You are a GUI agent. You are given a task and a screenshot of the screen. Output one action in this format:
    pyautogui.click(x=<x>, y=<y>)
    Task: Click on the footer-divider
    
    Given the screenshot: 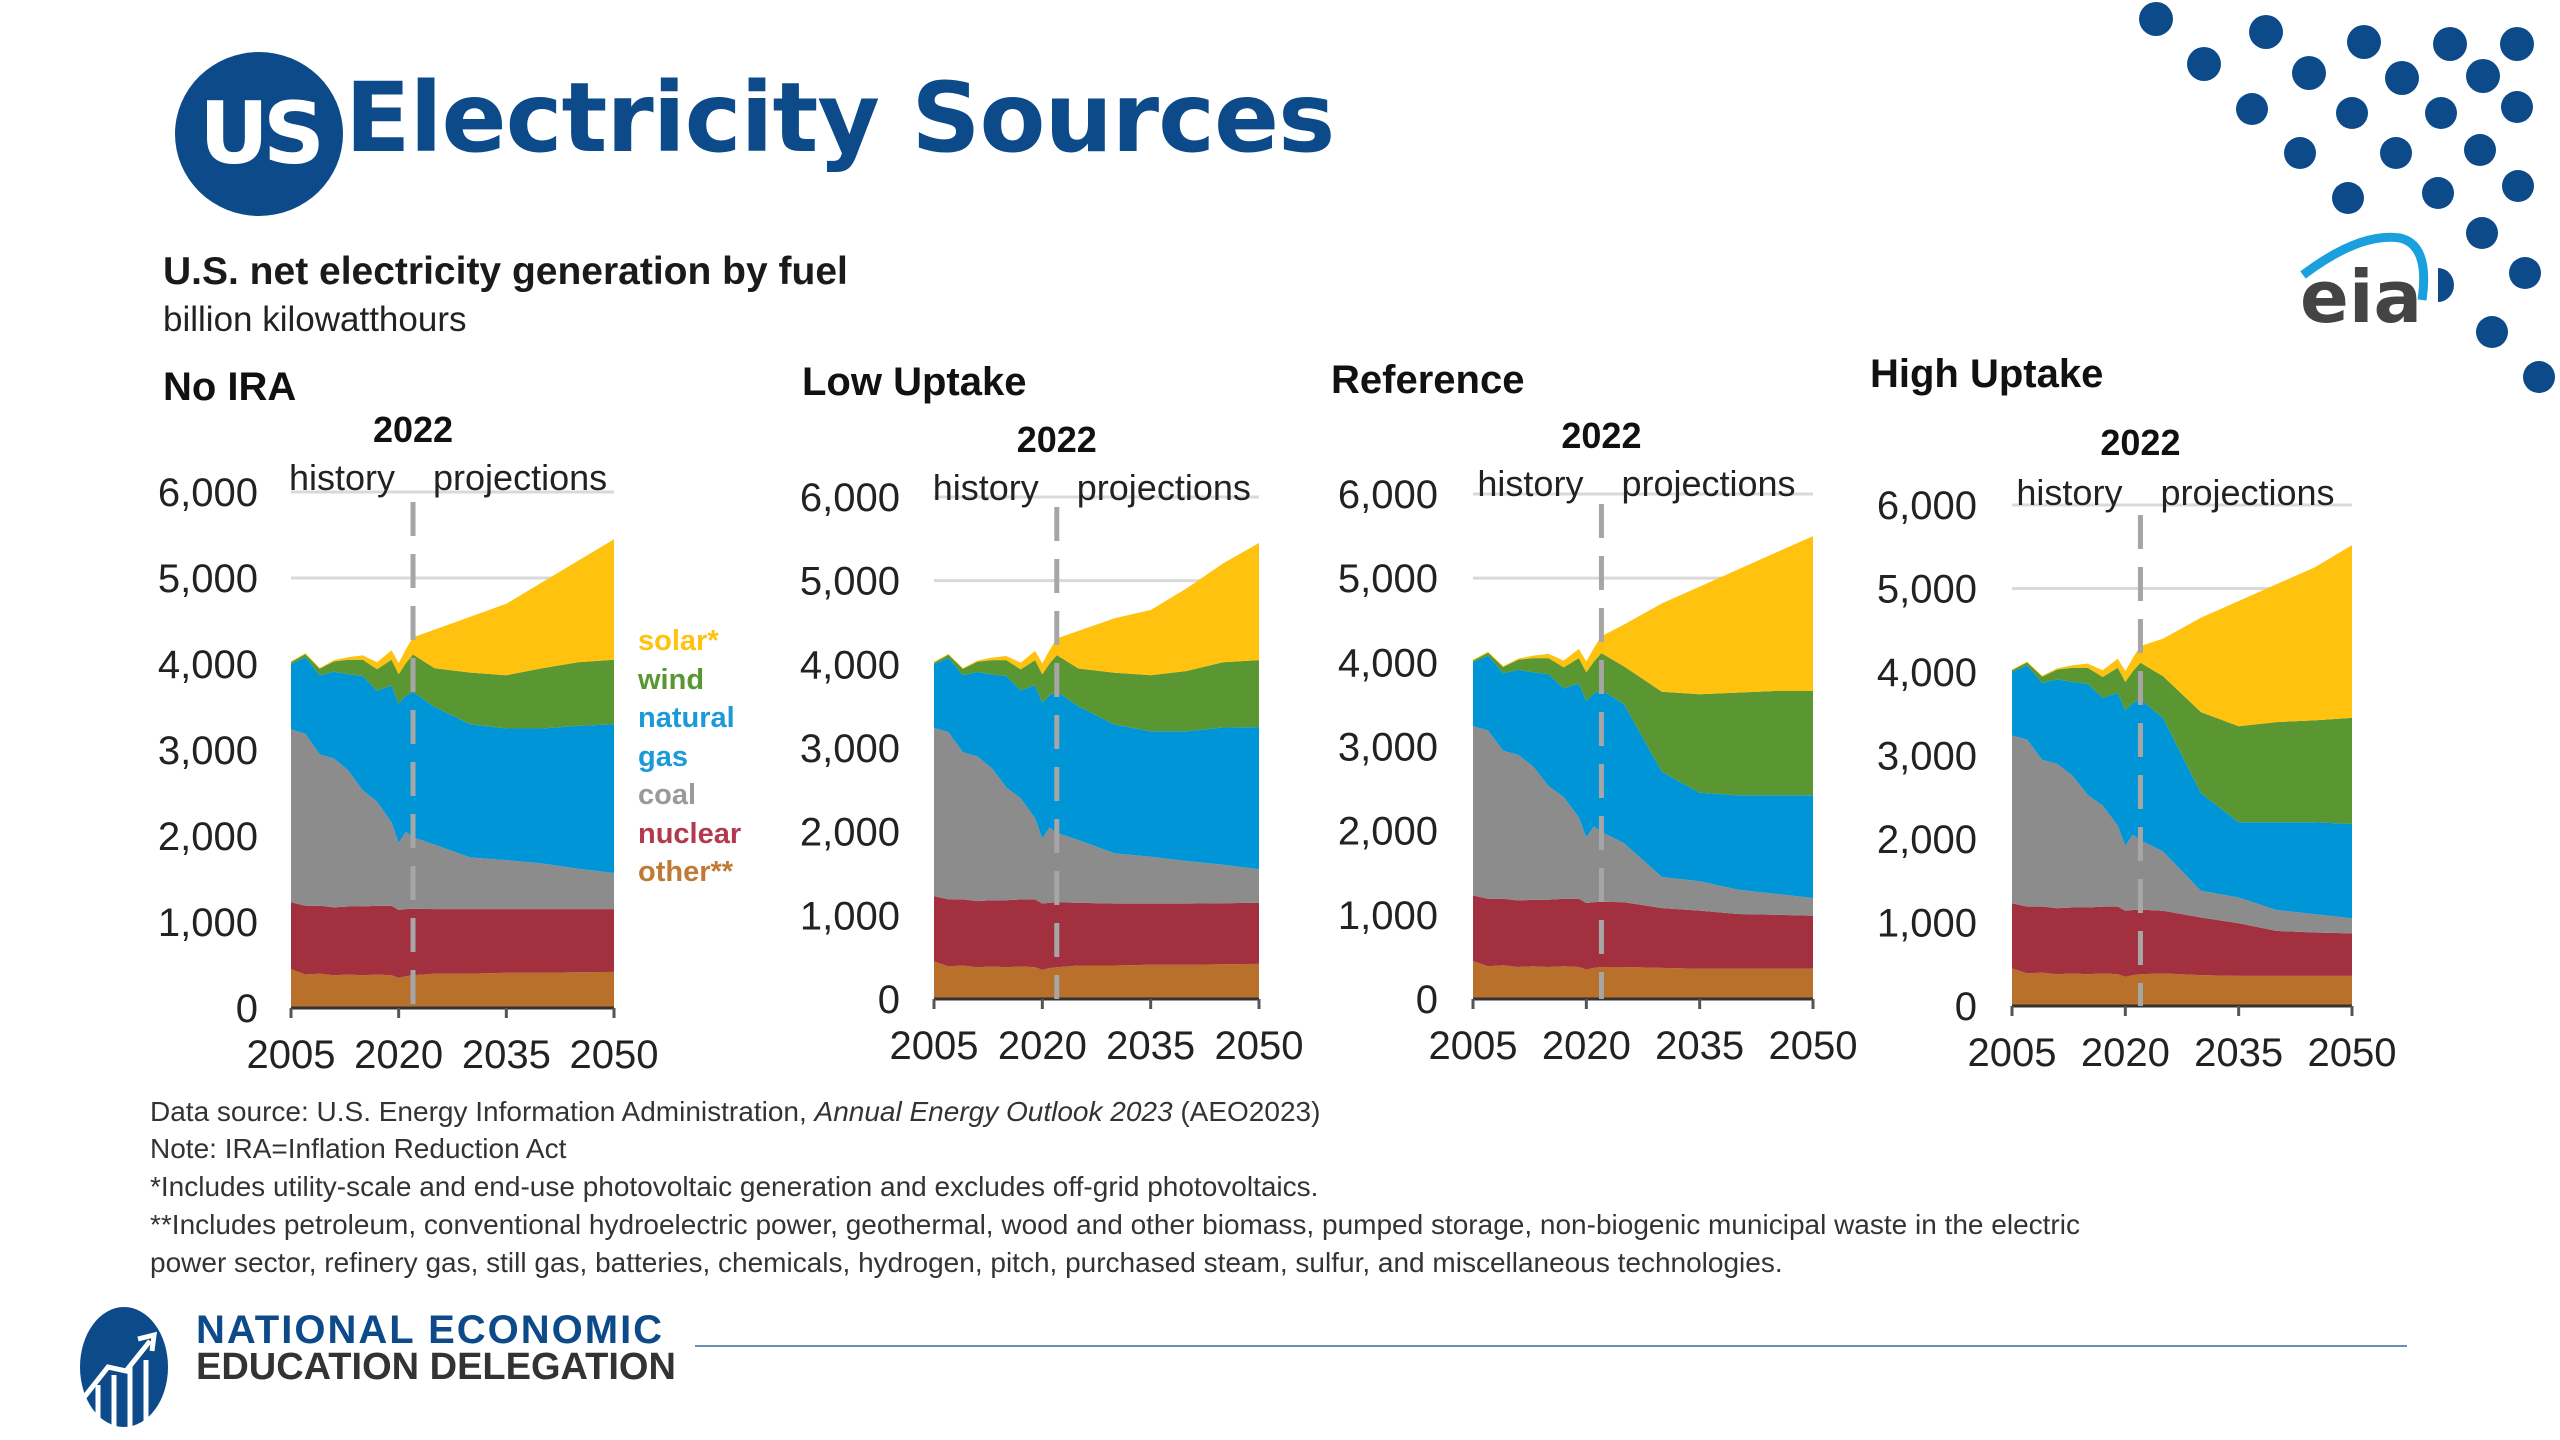 What is the action you would take?
    pyautogui.click(x=1551, y=1346)
    